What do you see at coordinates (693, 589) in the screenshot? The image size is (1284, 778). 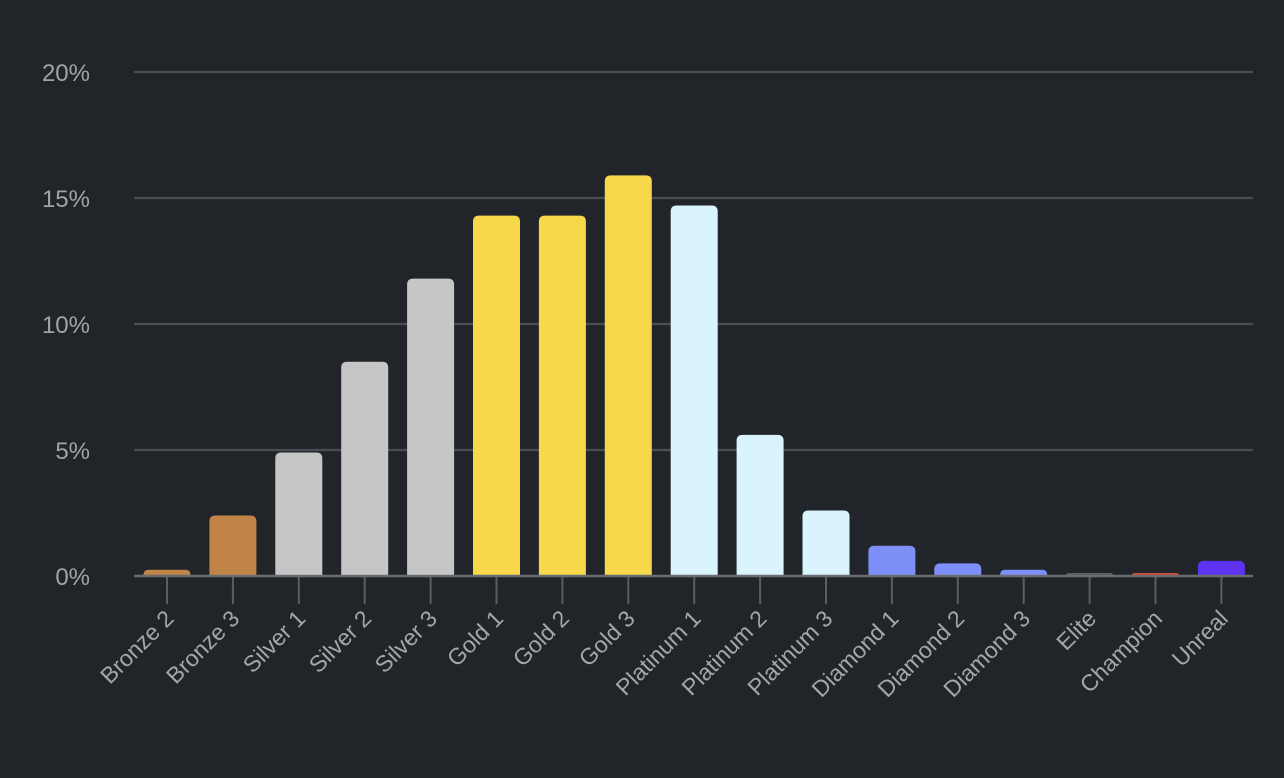 I see `x-axis` at bounding box center [693, 589].